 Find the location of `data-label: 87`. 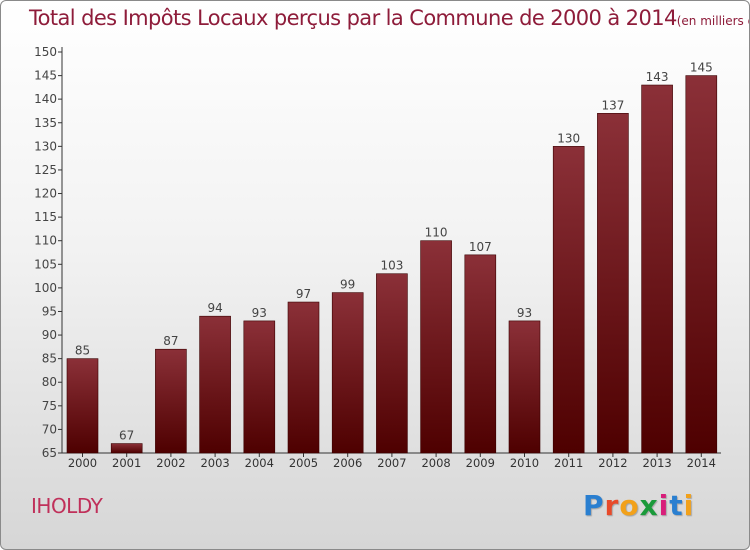

data-label: 87 is located at coordinates (170, 341).